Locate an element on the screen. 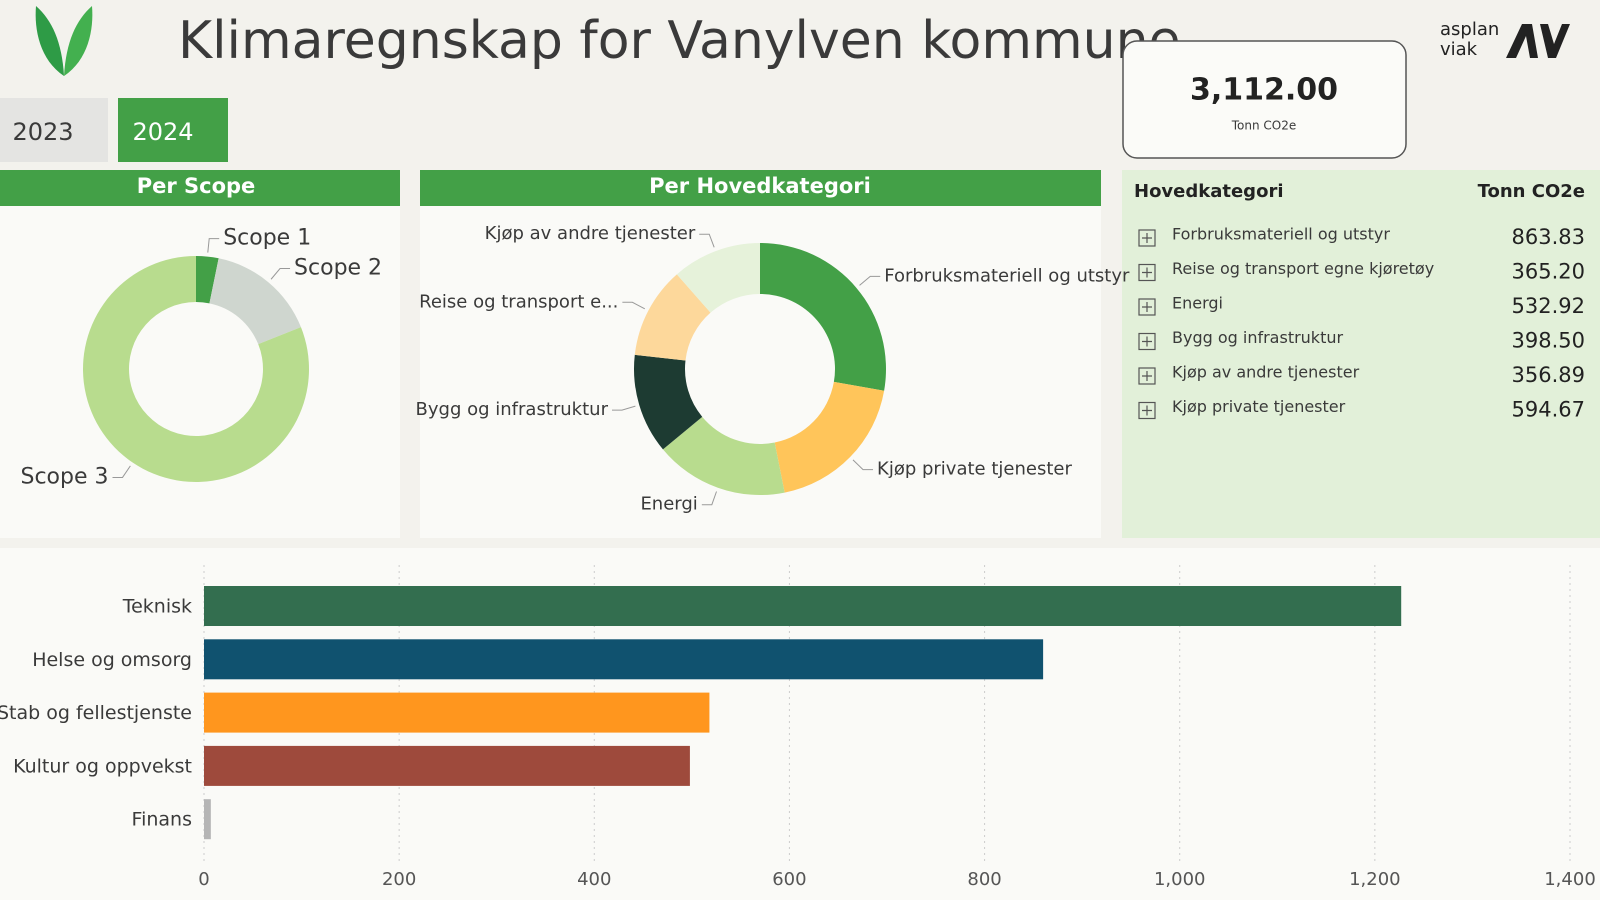  table-cell: Forbruksmateriell og utstyr is located at coordinates (1281, 234).